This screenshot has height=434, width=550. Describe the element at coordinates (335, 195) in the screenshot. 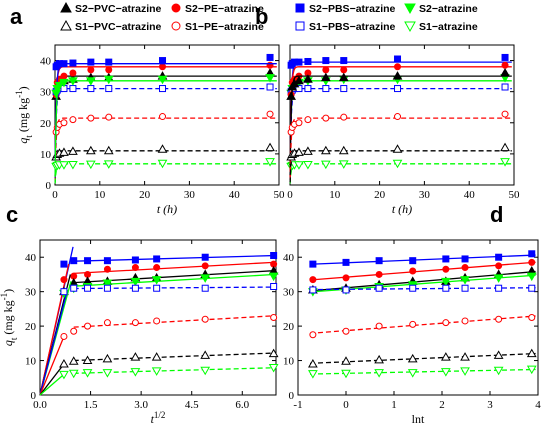

I see `x-tick-label: 10` at that location.